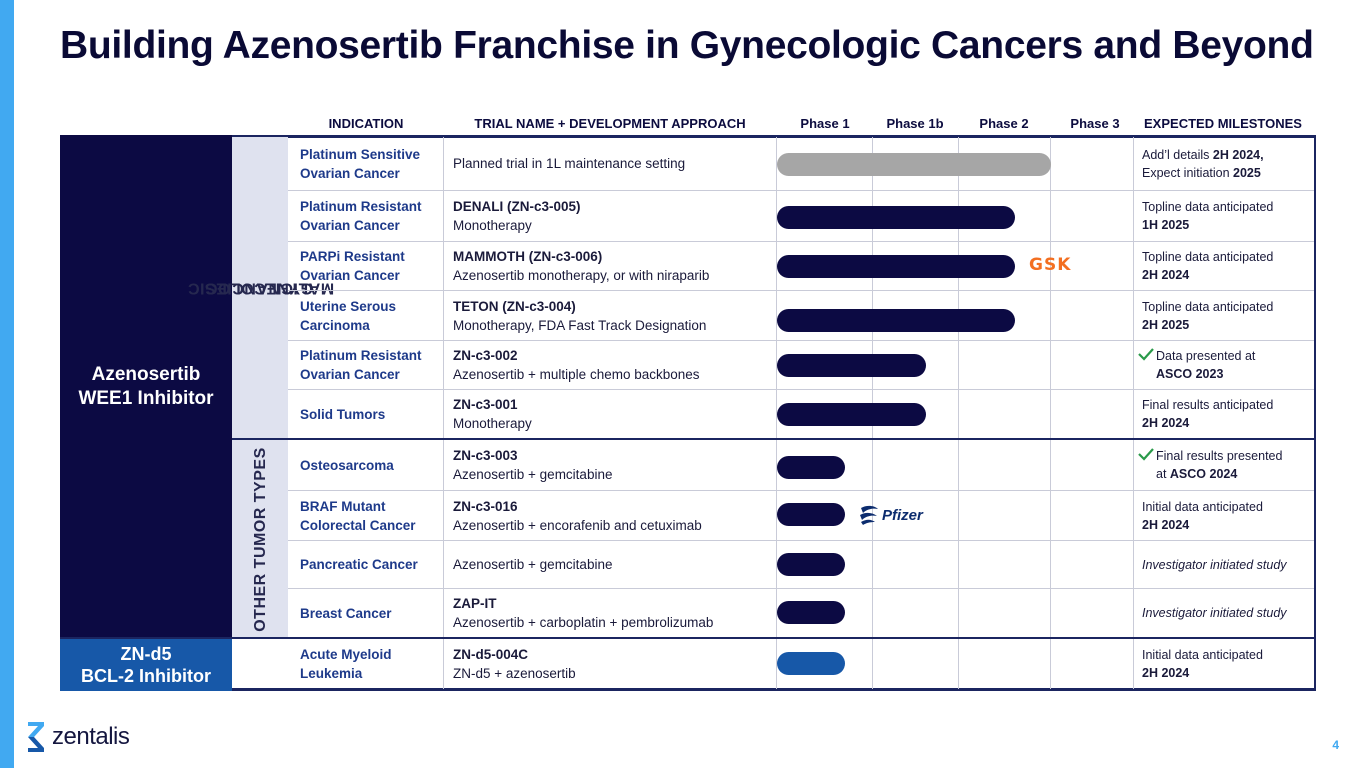 The image size is (1365, 768). What do you see at coordinates (1208, 315) in the screenshot?
I see `milestone-cell: Topline data anticipated 2H 2025` at bounding box center [1208, 315].